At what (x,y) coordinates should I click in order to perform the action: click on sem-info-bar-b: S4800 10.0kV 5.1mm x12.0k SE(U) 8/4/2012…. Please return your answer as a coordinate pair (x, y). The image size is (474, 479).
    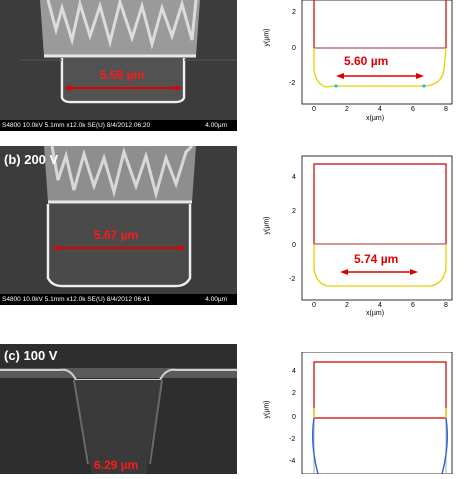
    Looking at the image, I should click on (118, 299).